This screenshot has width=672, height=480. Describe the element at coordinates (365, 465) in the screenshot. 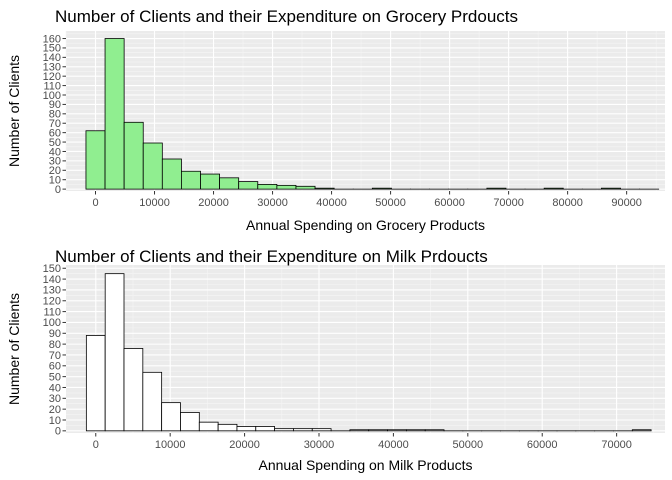

I see `x-axis-title: Annual Spending on Milk Products` at that location.